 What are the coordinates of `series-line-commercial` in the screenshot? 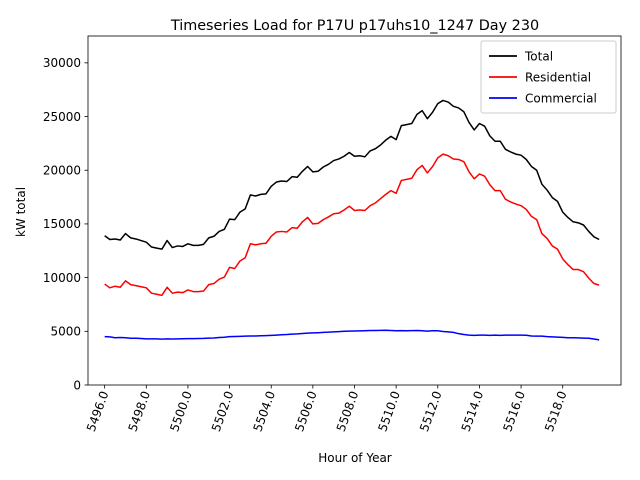 It's located at (352, 335).